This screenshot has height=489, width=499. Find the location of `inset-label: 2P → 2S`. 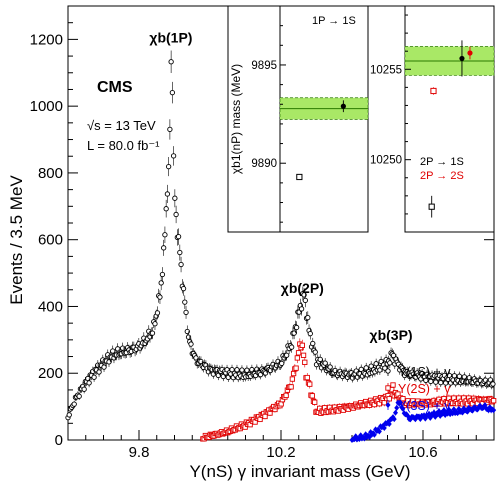

inset-label: 2P → 2S is located at coordinates (442, 176).